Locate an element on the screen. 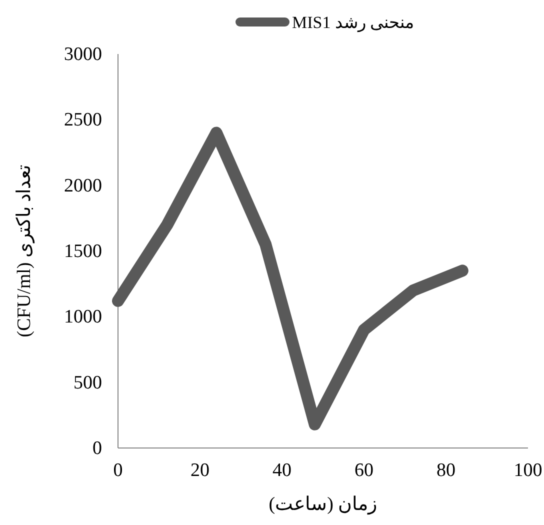 This screenshot has width=544, height=525. x-tick-label: 100 is located at coordinates (528, 470).